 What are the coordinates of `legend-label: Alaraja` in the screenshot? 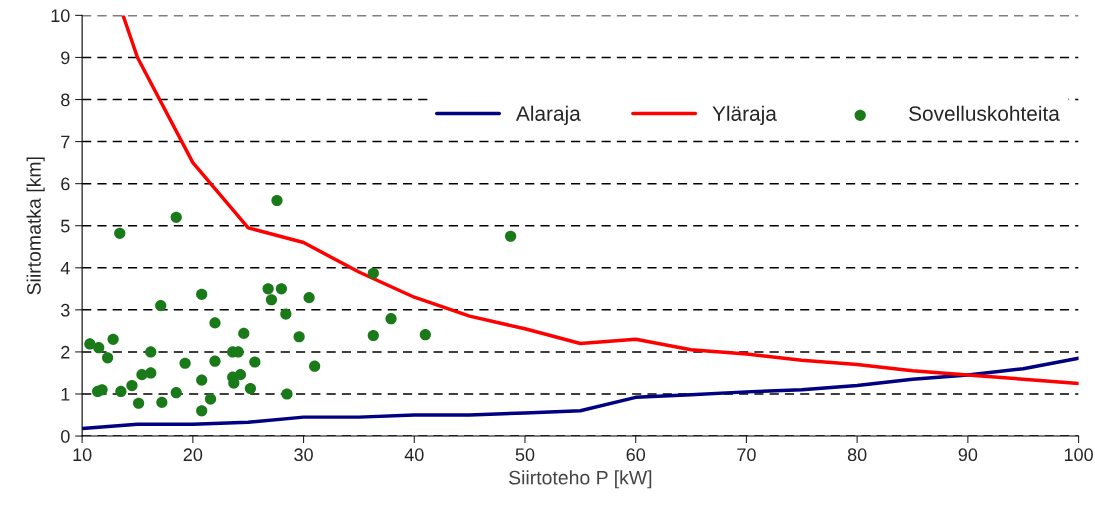 It's located at (548, 115).